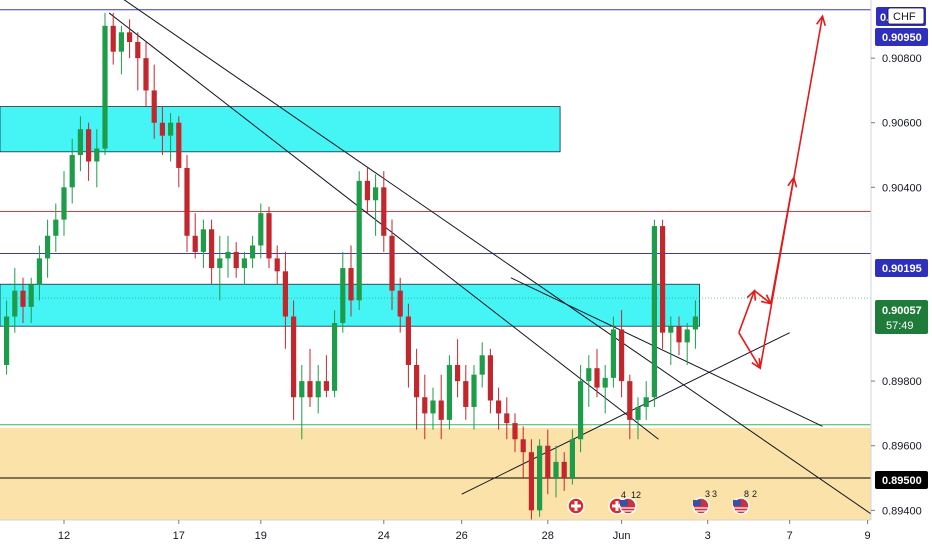 This screenshot has width=932, height=550. I want to click on time-scale: 12 17 19 24 26 28 Jun 3 7 9, so click(466, 534).